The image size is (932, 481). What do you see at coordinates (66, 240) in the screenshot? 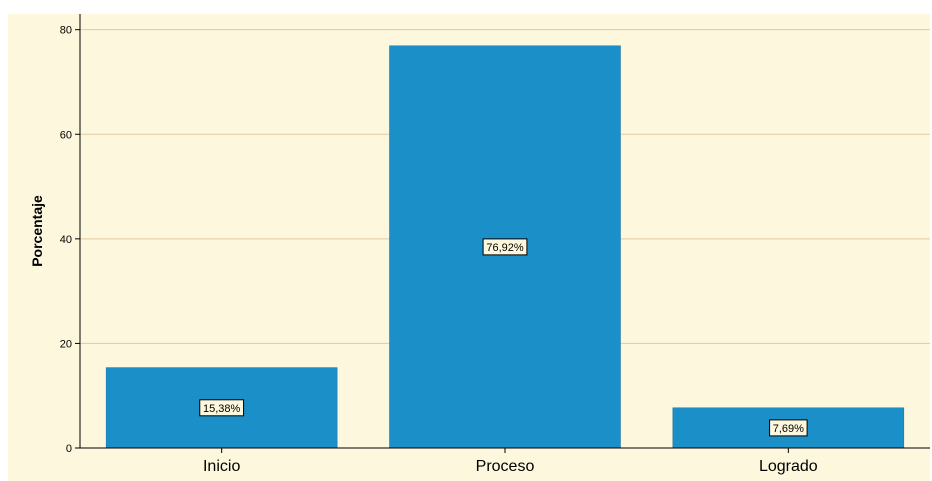
I see `y-tick-label-40: 40` at bounding box center [66, 240].